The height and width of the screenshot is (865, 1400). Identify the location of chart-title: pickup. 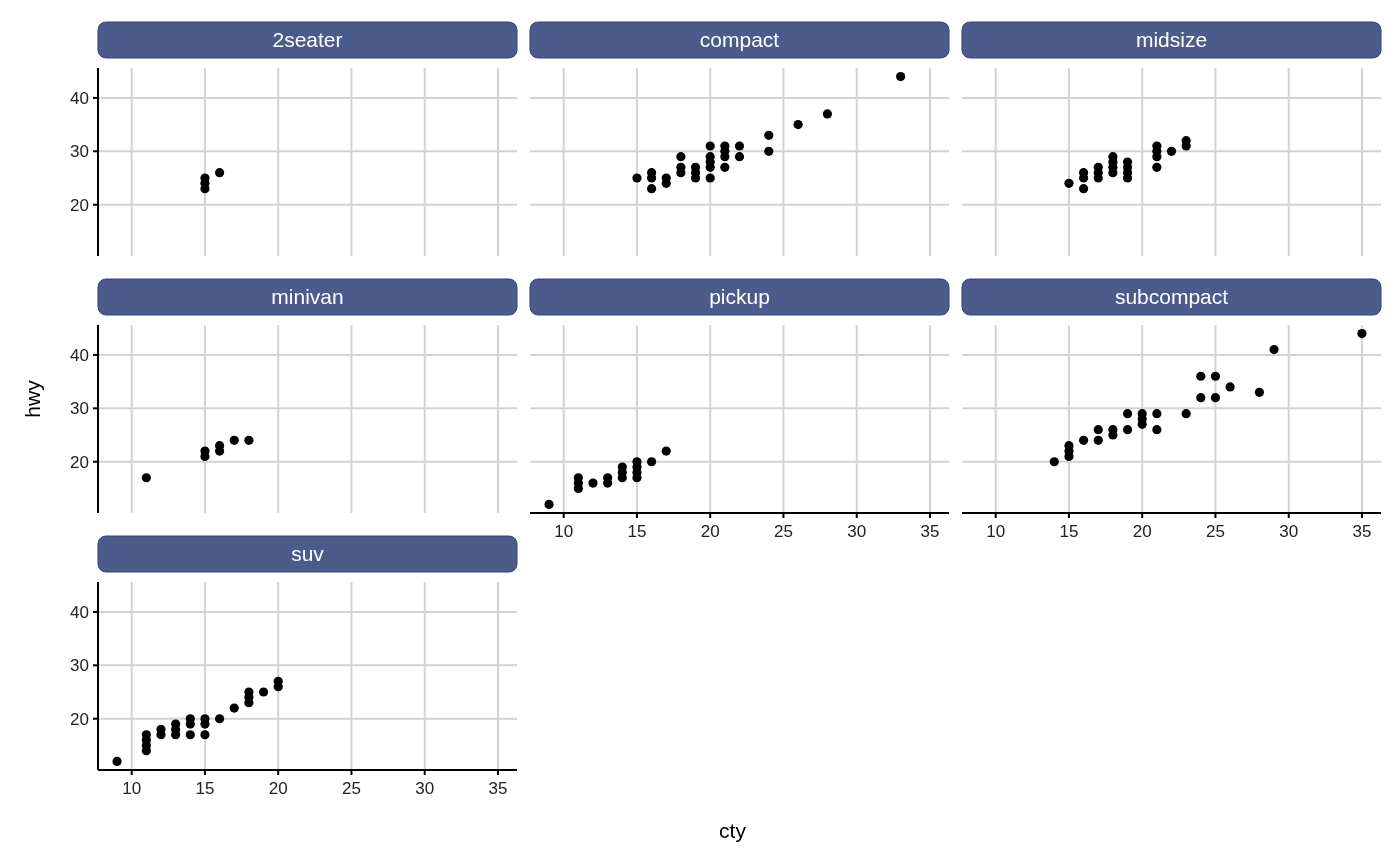
(739, 296).